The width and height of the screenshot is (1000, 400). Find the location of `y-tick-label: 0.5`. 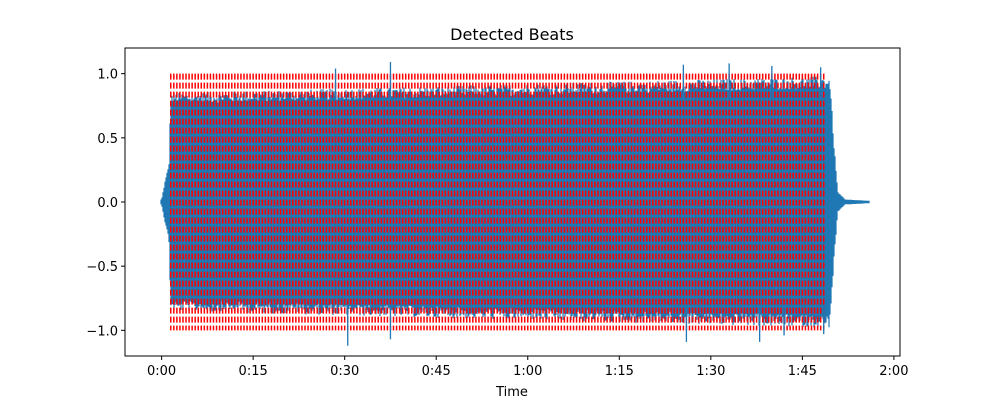

y-tick-label: 0.5 is located at coordinates (107, 139).